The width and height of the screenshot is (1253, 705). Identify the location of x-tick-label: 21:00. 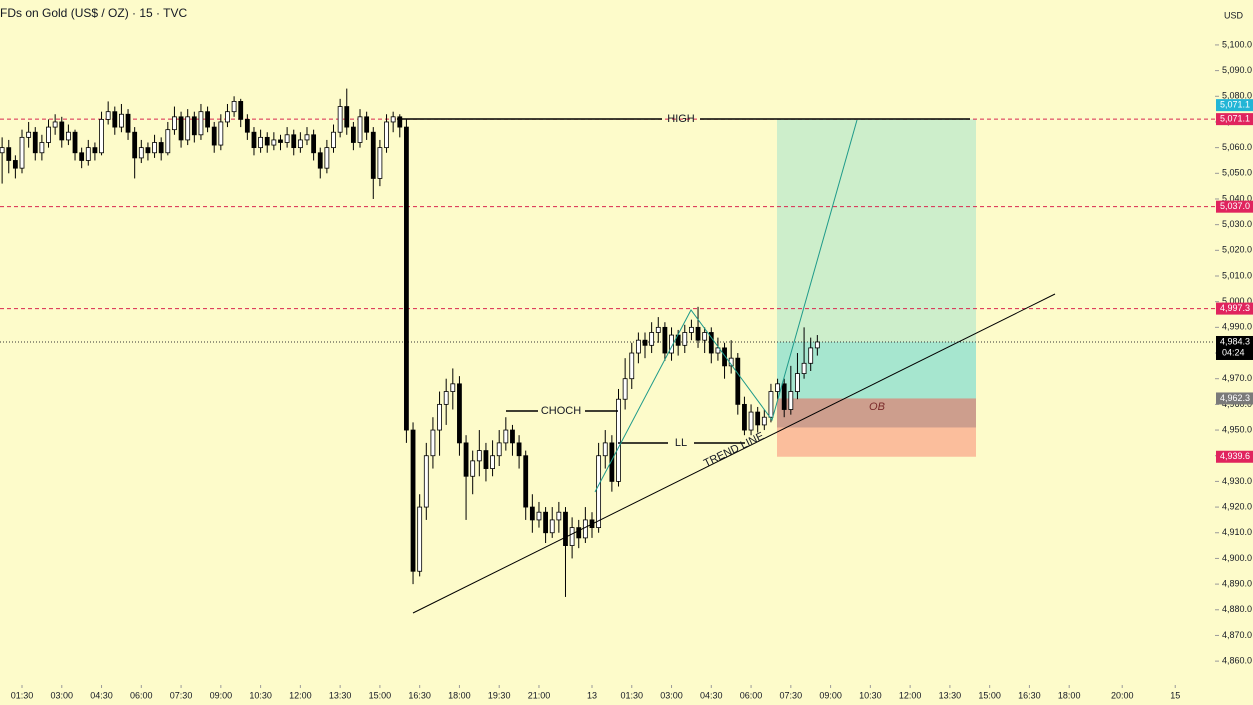
(539, 695).